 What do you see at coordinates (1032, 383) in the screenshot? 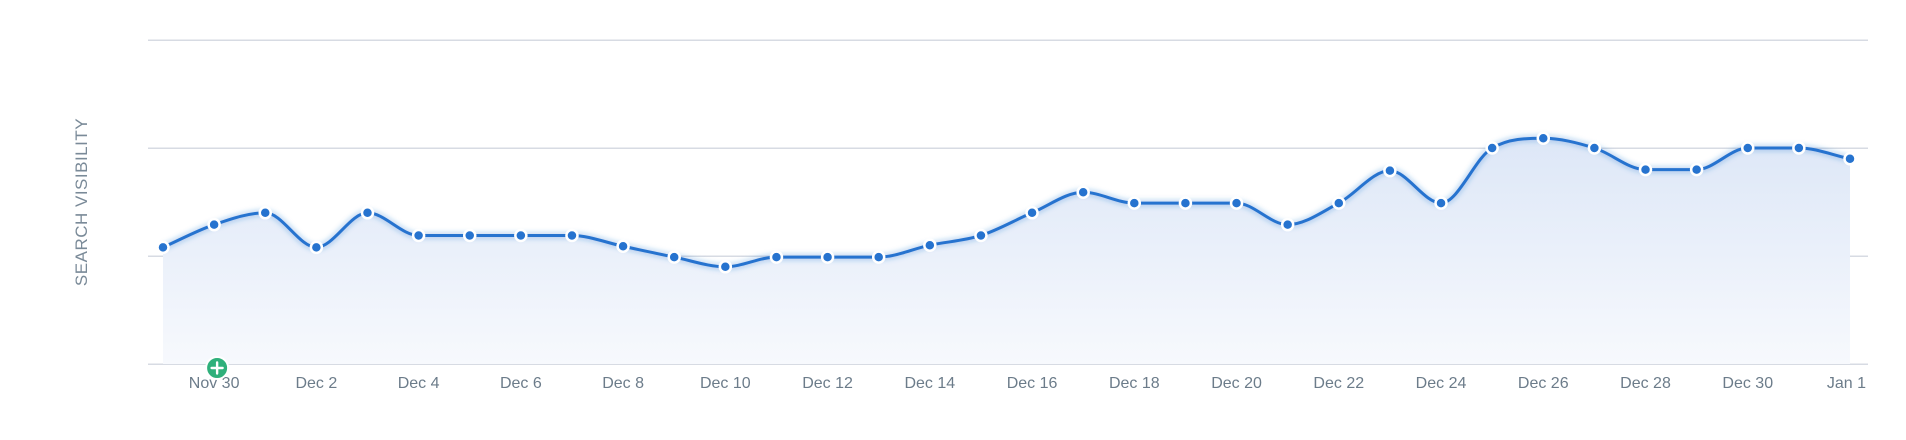
I see `x-tick-label: Dec 16` at bounding box center [1032, 383].